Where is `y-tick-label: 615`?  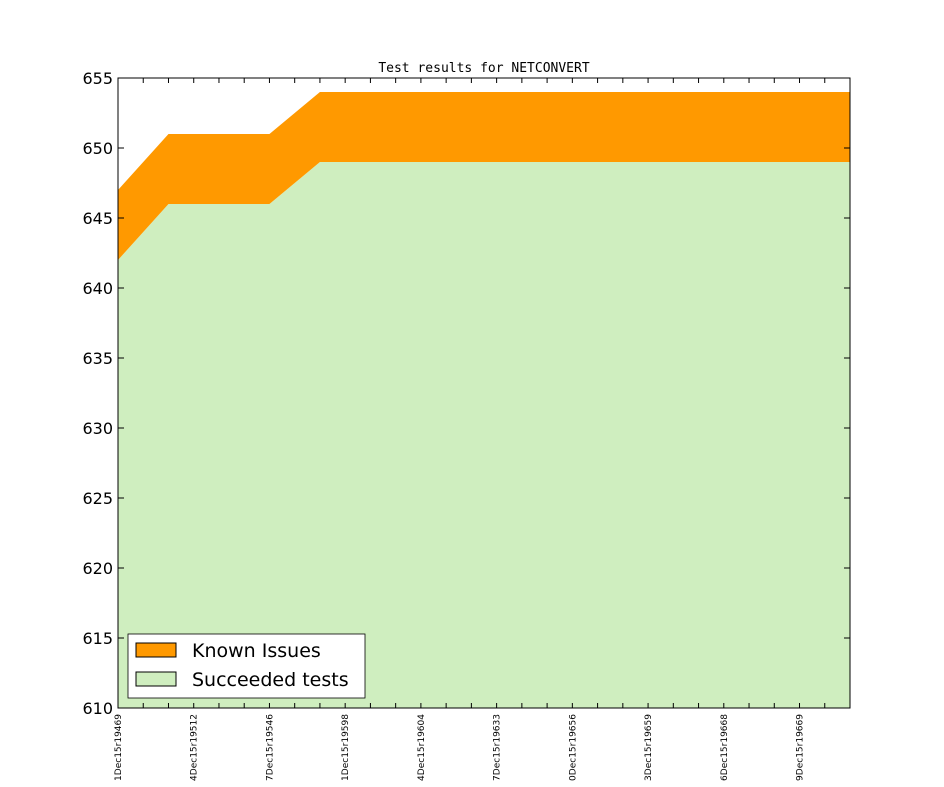
y-tick-label: 615 is located at coordinates (97, 638).